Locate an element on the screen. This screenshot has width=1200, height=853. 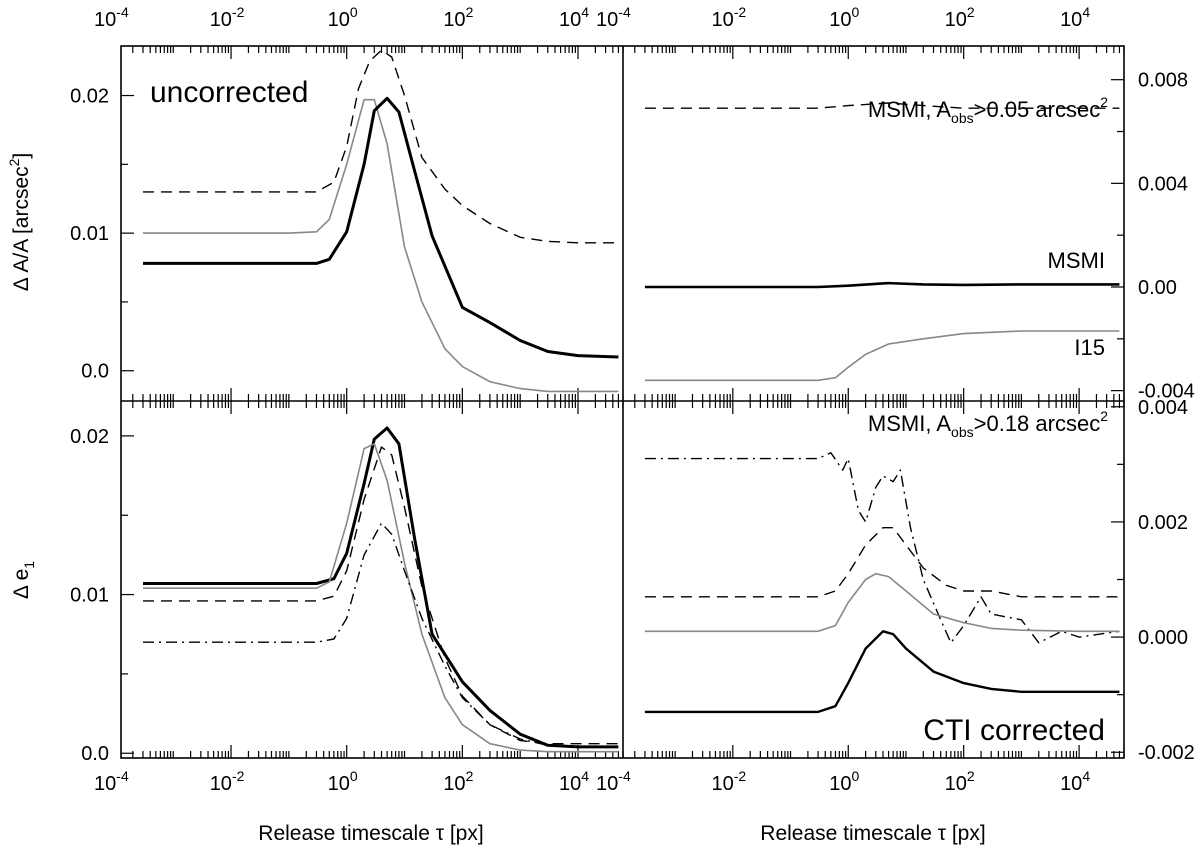
y-tick-label: -0.004 is located at coordinates (1166, 392).